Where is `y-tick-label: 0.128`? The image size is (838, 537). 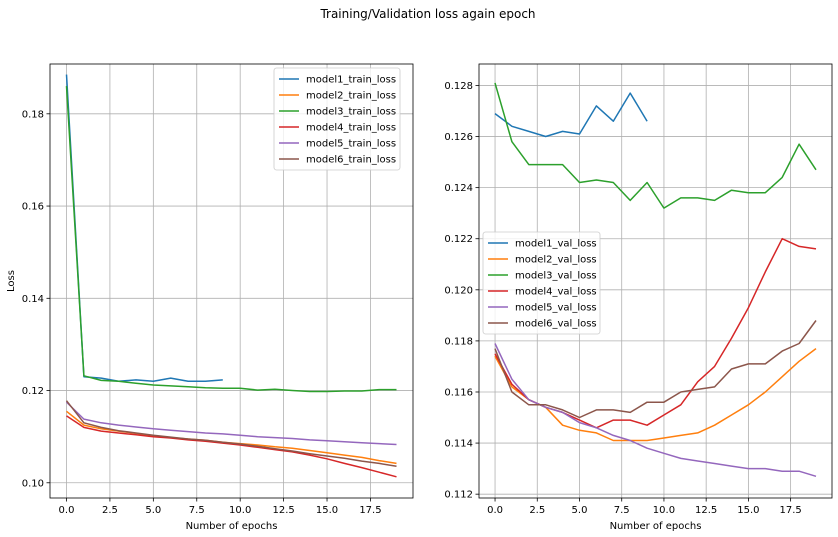 y-tick-label: 0.128 is located at coordinates (458, 86).